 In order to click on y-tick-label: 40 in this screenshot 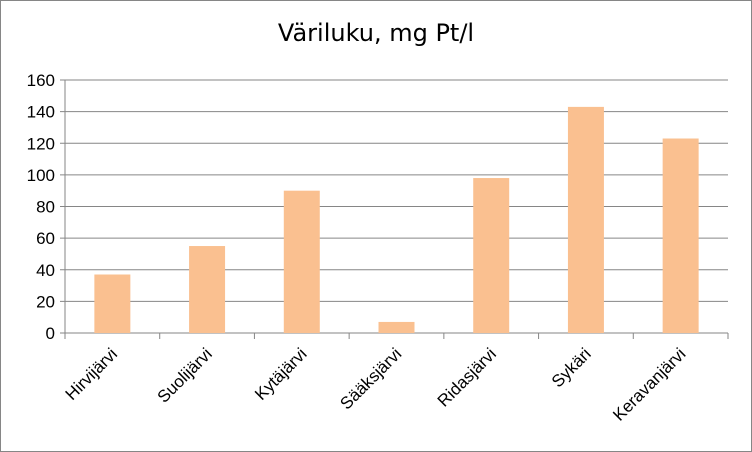, I will do `click(45, 270)`.